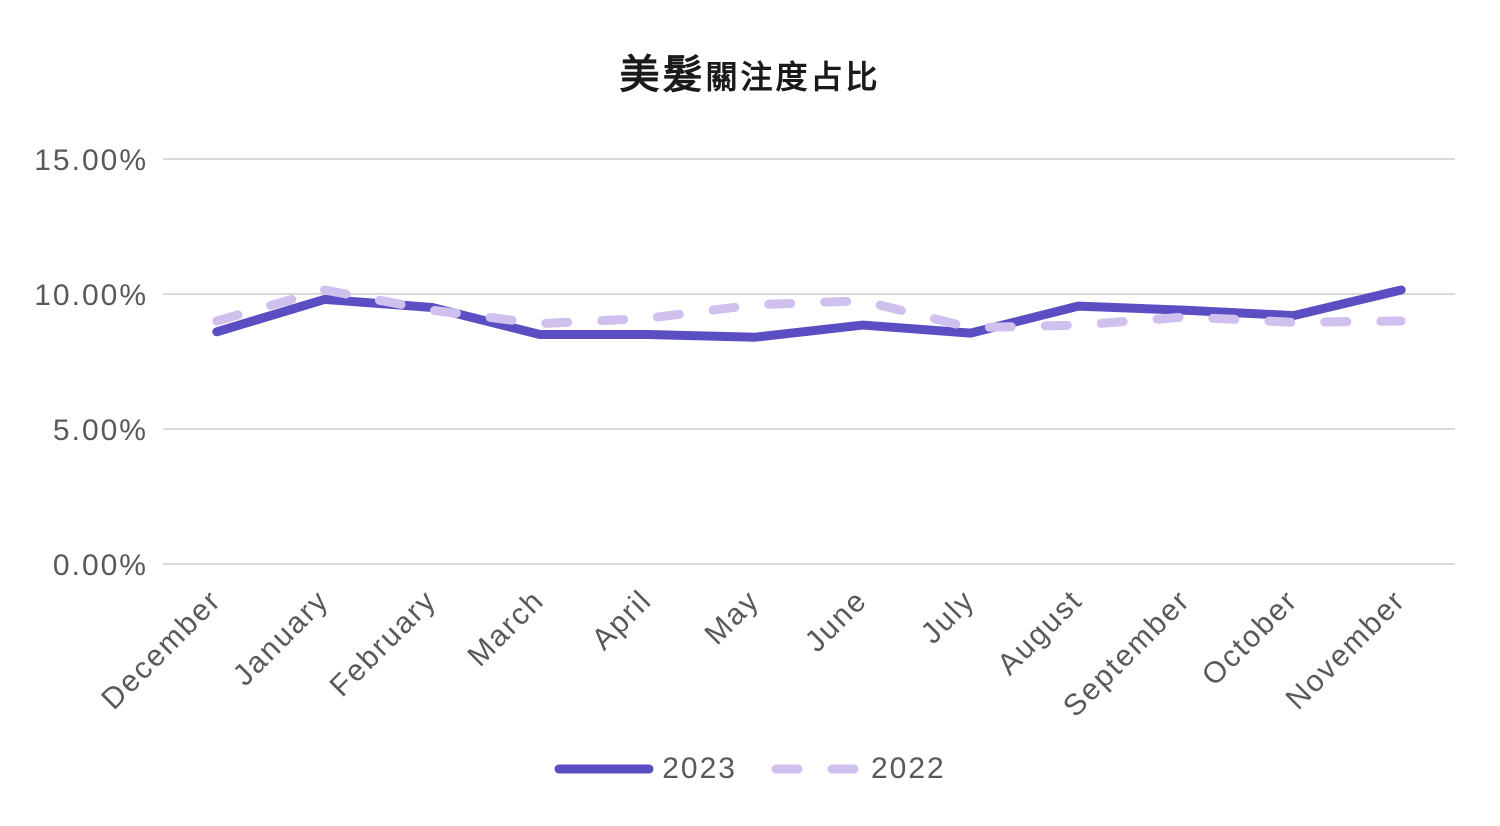  Describe the element at coordinates (817, 769) in the screenshot. I see `legend-dashed-line-swatch` at that location.